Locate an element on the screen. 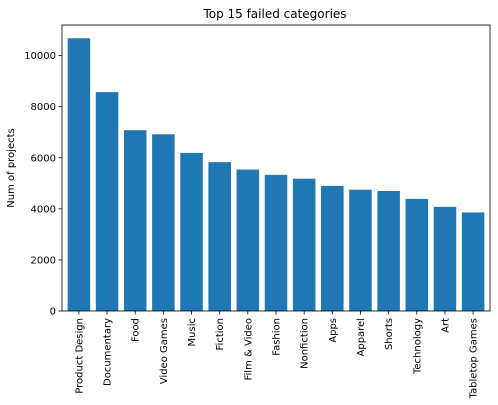  bar-fashion is located at coordinates (276, 242).